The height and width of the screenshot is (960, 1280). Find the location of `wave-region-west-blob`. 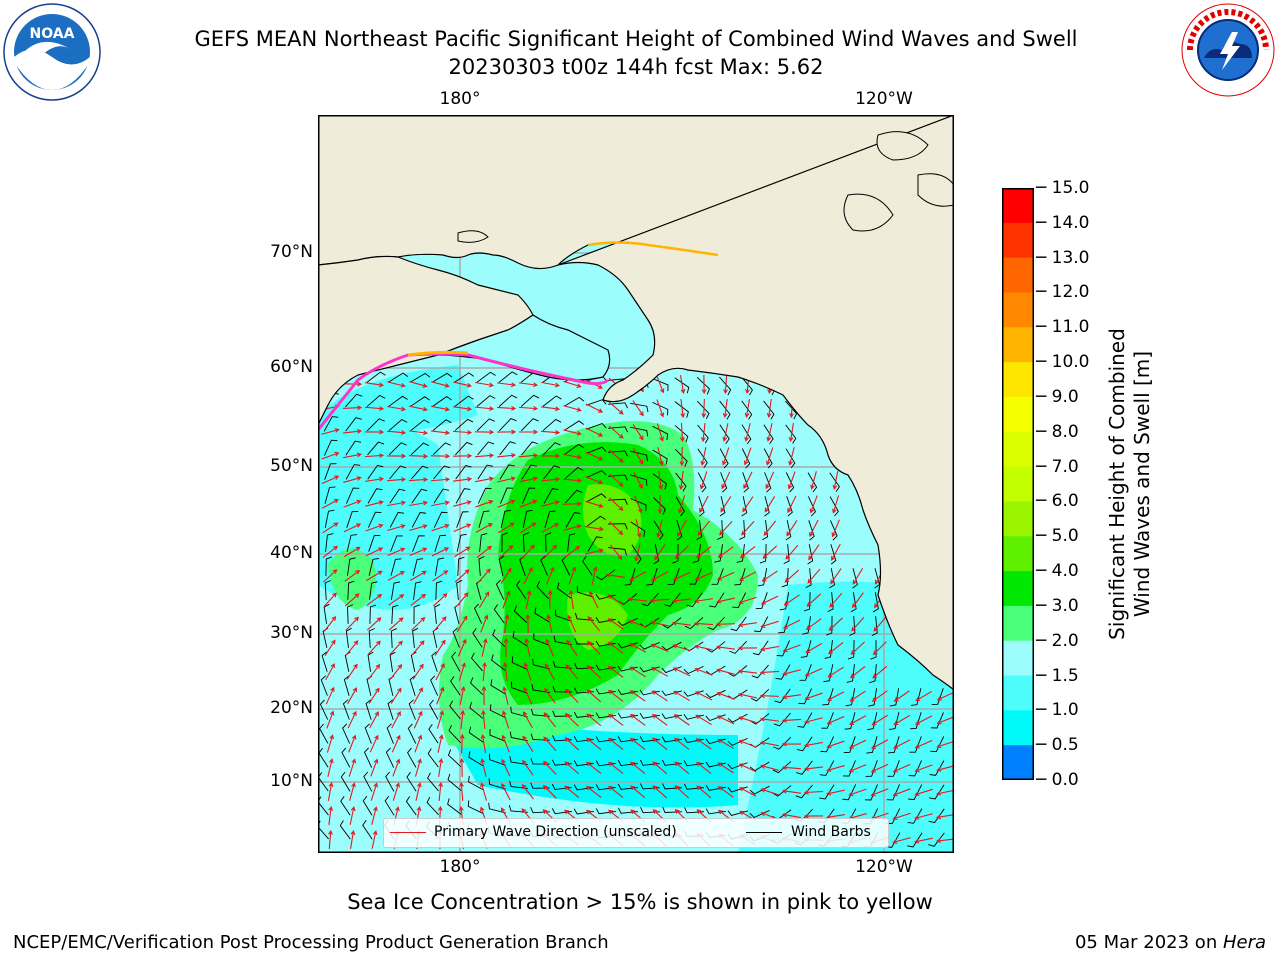

wave-region-west-blob is located at coordinates (352, 579).